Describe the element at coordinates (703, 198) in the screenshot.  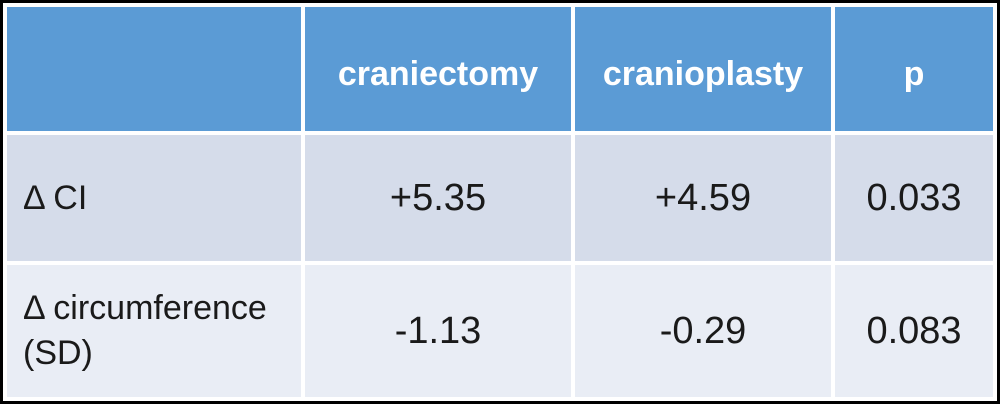
I see `value-delta-ci-cranioplasty: +4.59` at that location.